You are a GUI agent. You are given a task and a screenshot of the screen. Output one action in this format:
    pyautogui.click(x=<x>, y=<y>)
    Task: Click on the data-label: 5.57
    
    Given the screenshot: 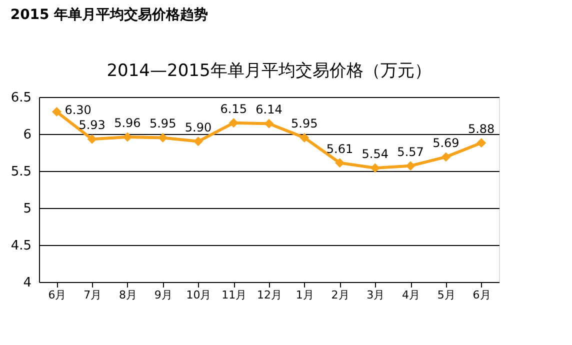 What is the action you would take?
    pyautogui.click(x=410, y=151)
    